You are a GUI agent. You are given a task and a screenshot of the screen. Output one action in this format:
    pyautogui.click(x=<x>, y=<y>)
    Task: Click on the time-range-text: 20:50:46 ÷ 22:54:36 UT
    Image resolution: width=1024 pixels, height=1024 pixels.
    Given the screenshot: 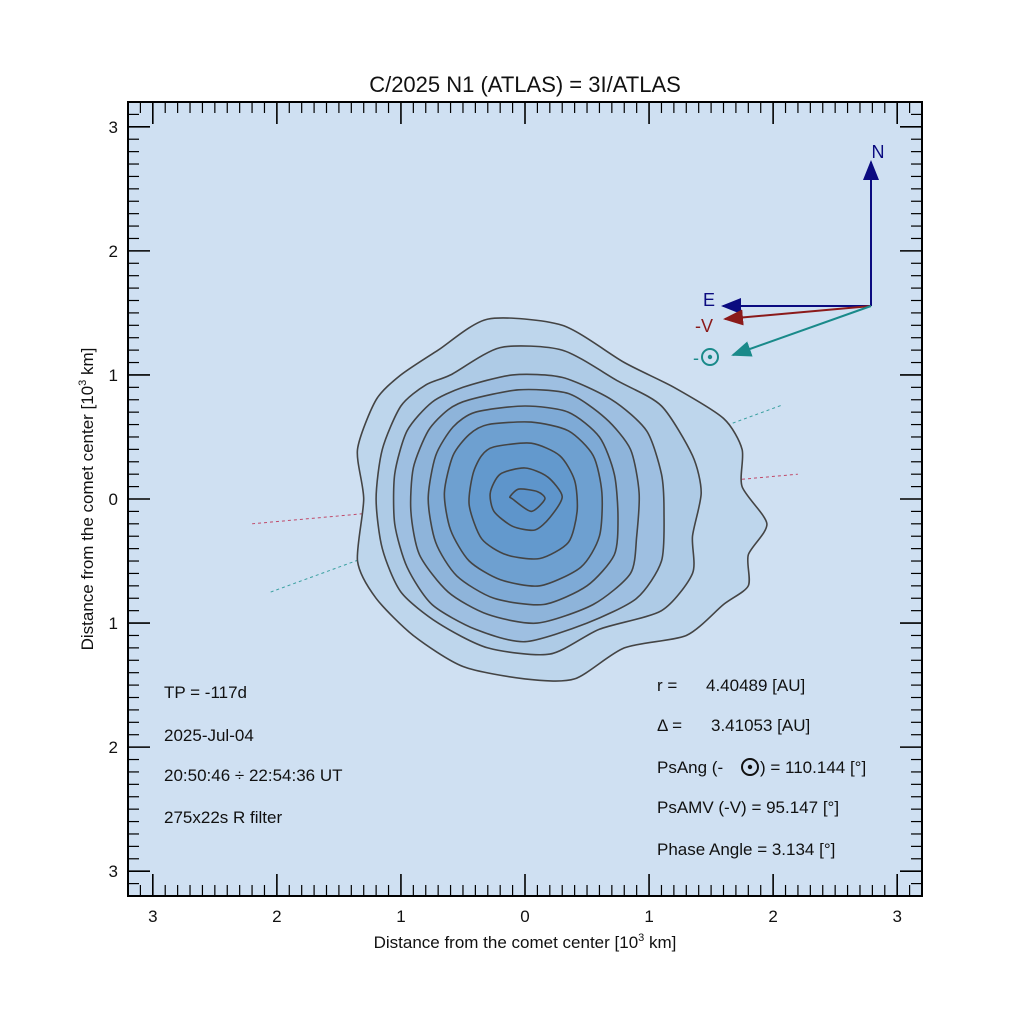 What is the action you would take?
    pyautogui.click(x=253, y=775)
    